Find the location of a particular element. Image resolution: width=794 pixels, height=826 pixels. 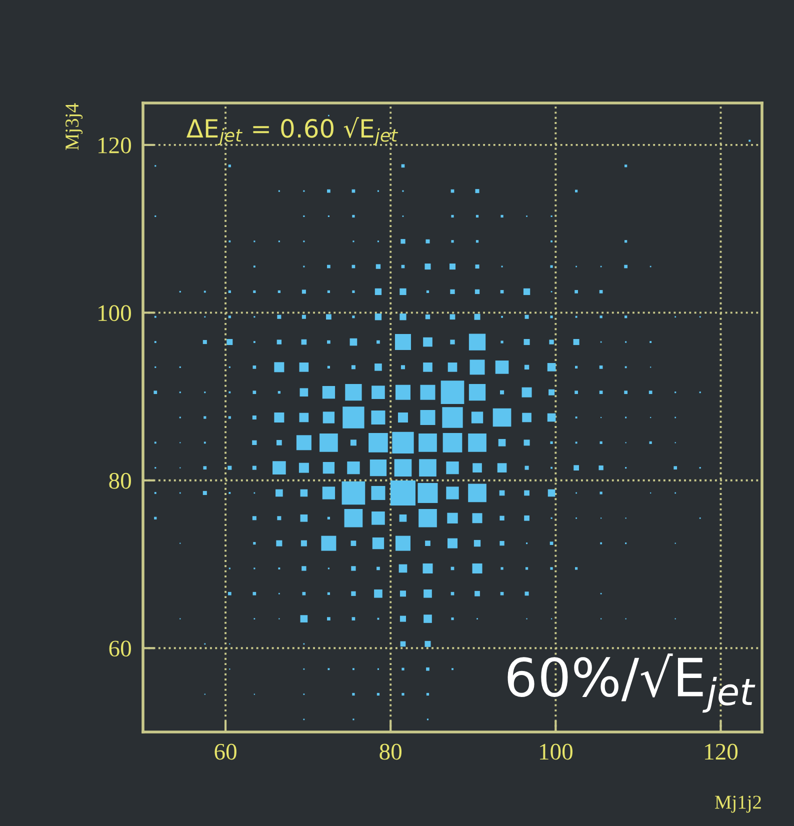

x-axis-title: Mj1j2 is located at coordinates (738, 804).